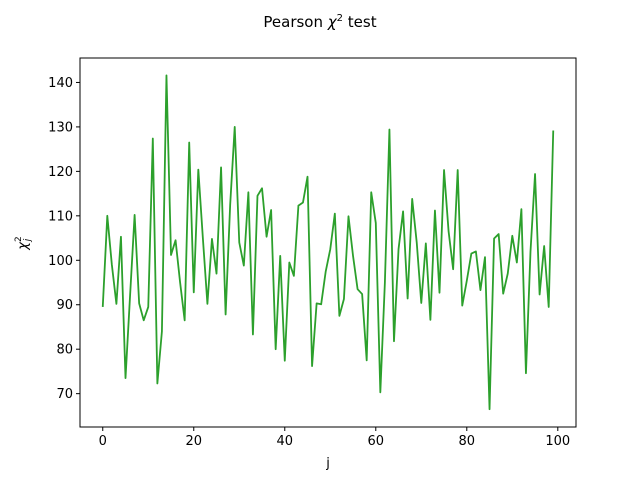  I want to click on x-tick-label: 40, so click(284, 441).